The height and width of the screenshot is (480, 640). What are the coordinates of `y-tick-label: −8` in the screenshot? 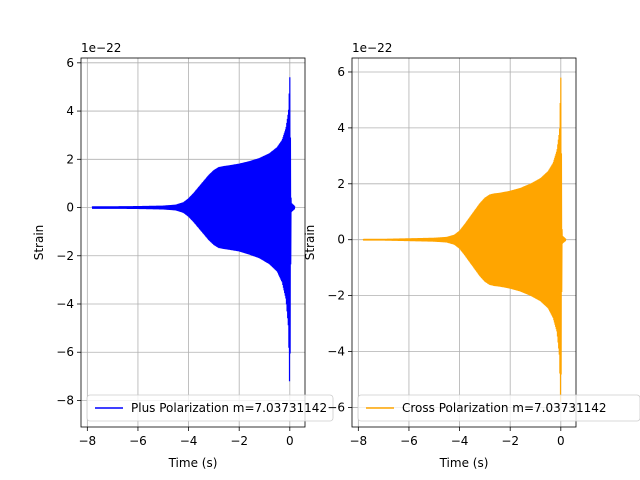 It's located at (65, 400).